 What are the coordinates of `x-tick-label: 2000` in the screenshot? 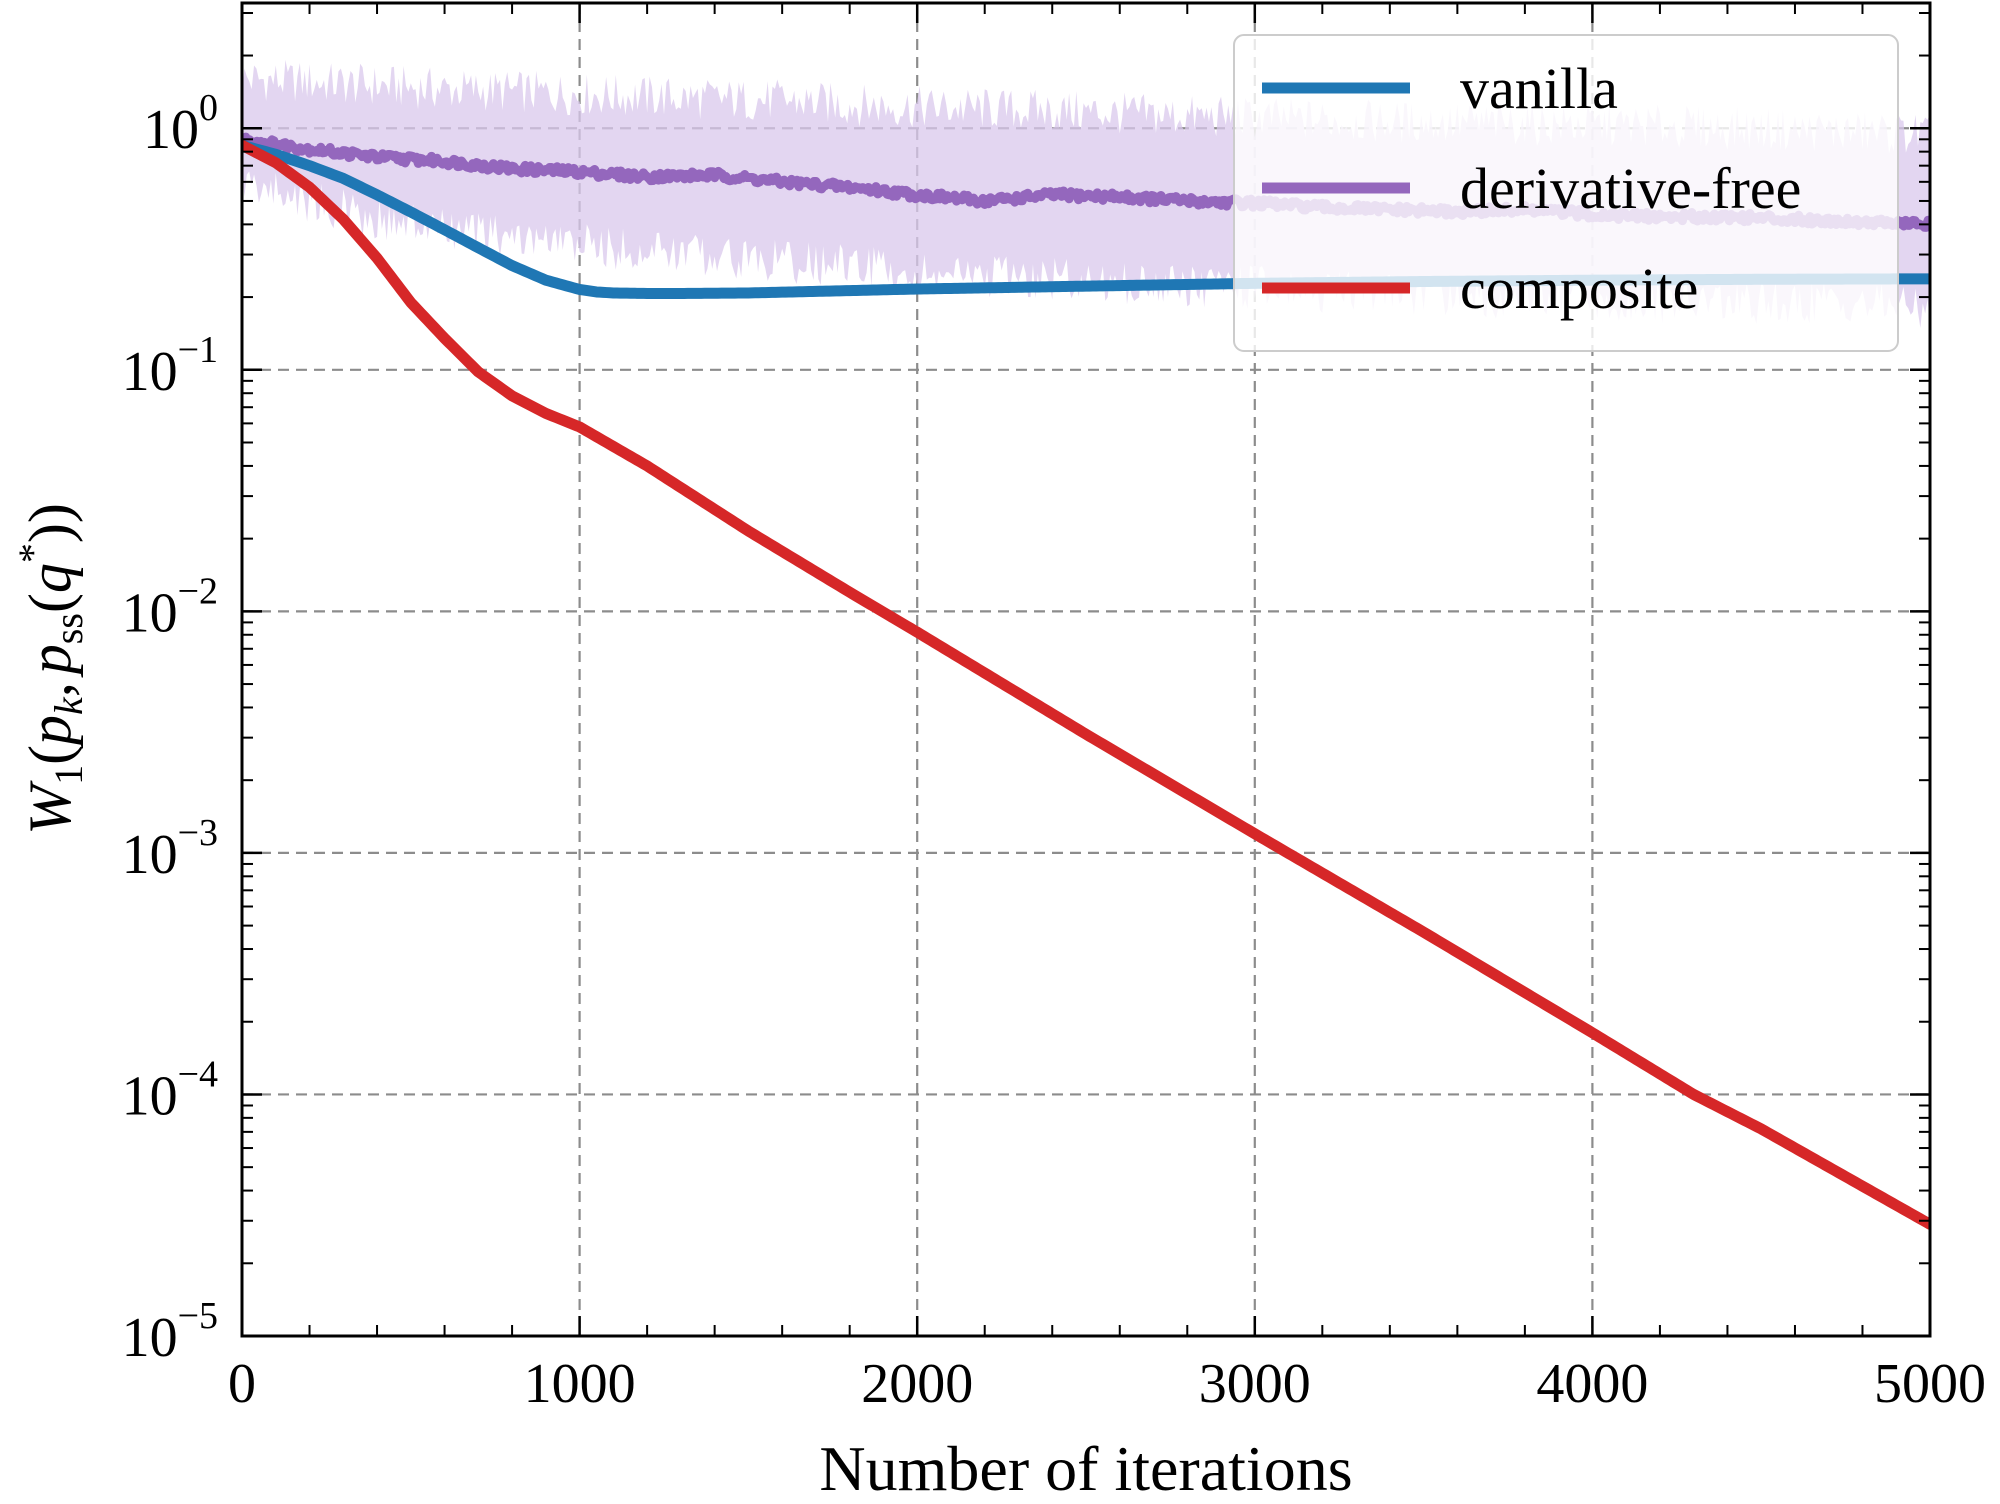 It's located at (917, 1384).